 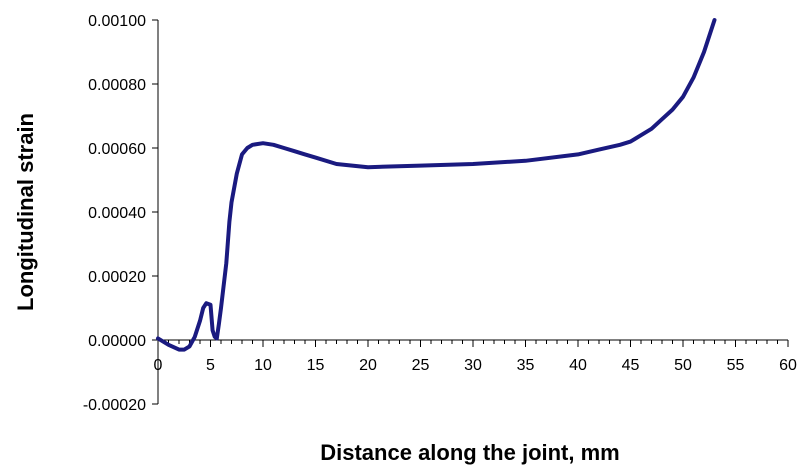 I want to click on y-axis-title: Longitudinal strain, so click(x=25, y=212).